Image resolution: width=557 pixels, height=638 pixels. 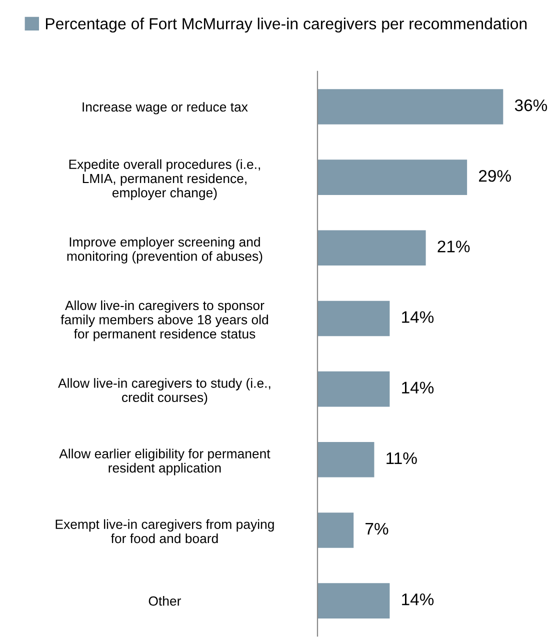 I want to click on y-tick-label: Allow earlier eligibility for permanent resident application, so click(x=164, y=462).